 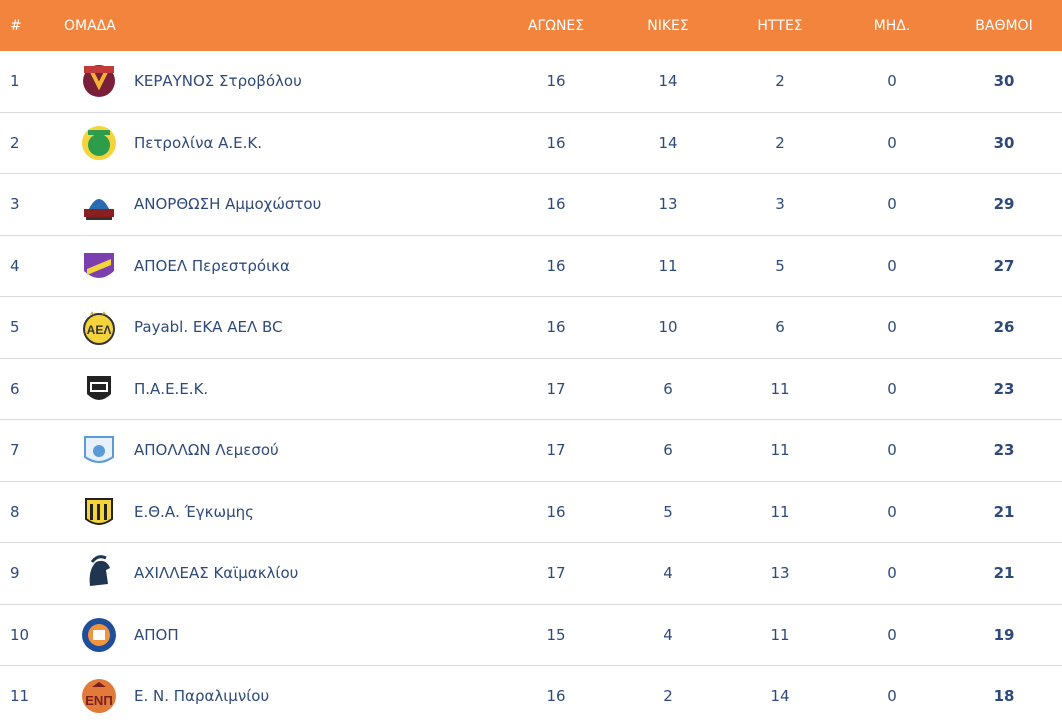 I want to click on apop-logo, so click(x=99, y=635).